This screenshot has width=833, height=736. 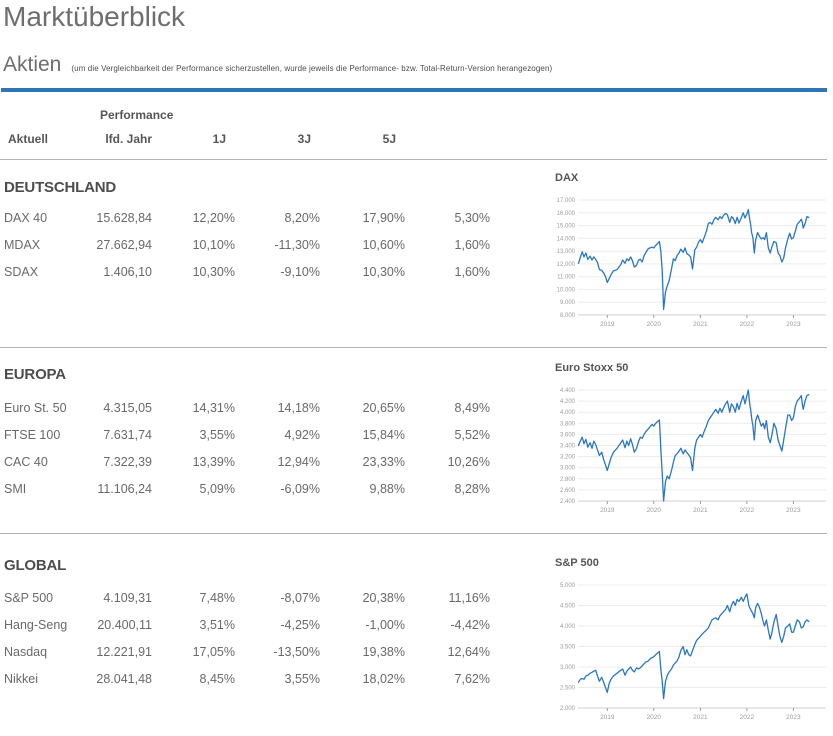 I want to click on row-value: 17,90%, so click(x=383, y=217).